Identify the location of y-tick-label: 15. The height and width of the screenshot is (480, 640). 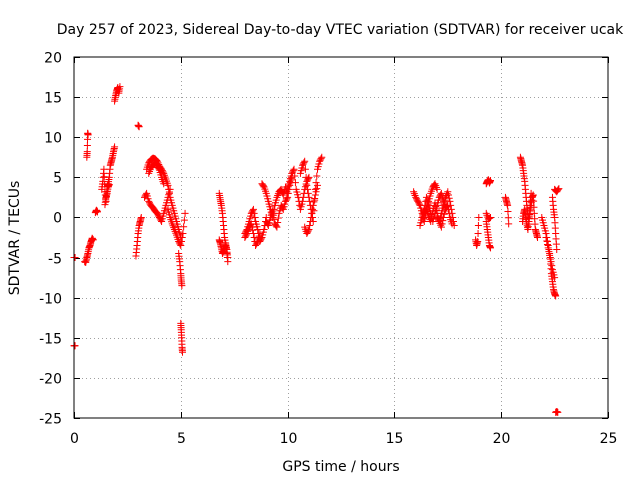
(53, 99).